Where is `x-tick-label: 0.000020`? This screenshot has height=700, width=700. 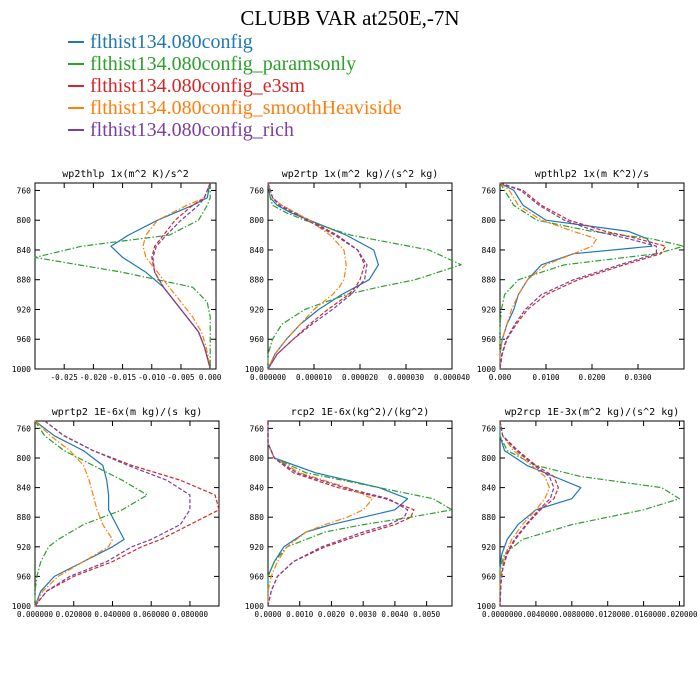
x-tick-label: 0.000020 is located at coordinates (360, 377).